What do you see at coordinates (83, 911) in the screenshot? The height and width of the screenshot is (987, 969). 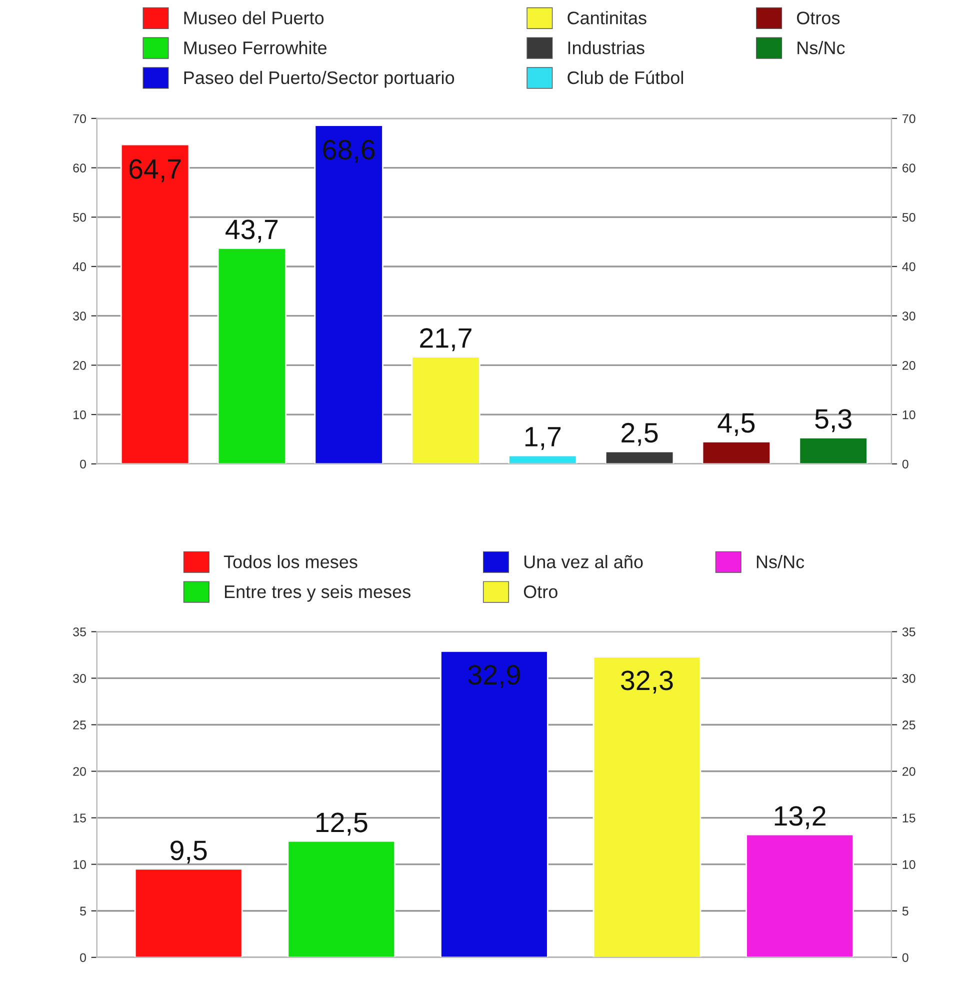 I see `y-tick-label: 5` at bounding box center [83, 911].